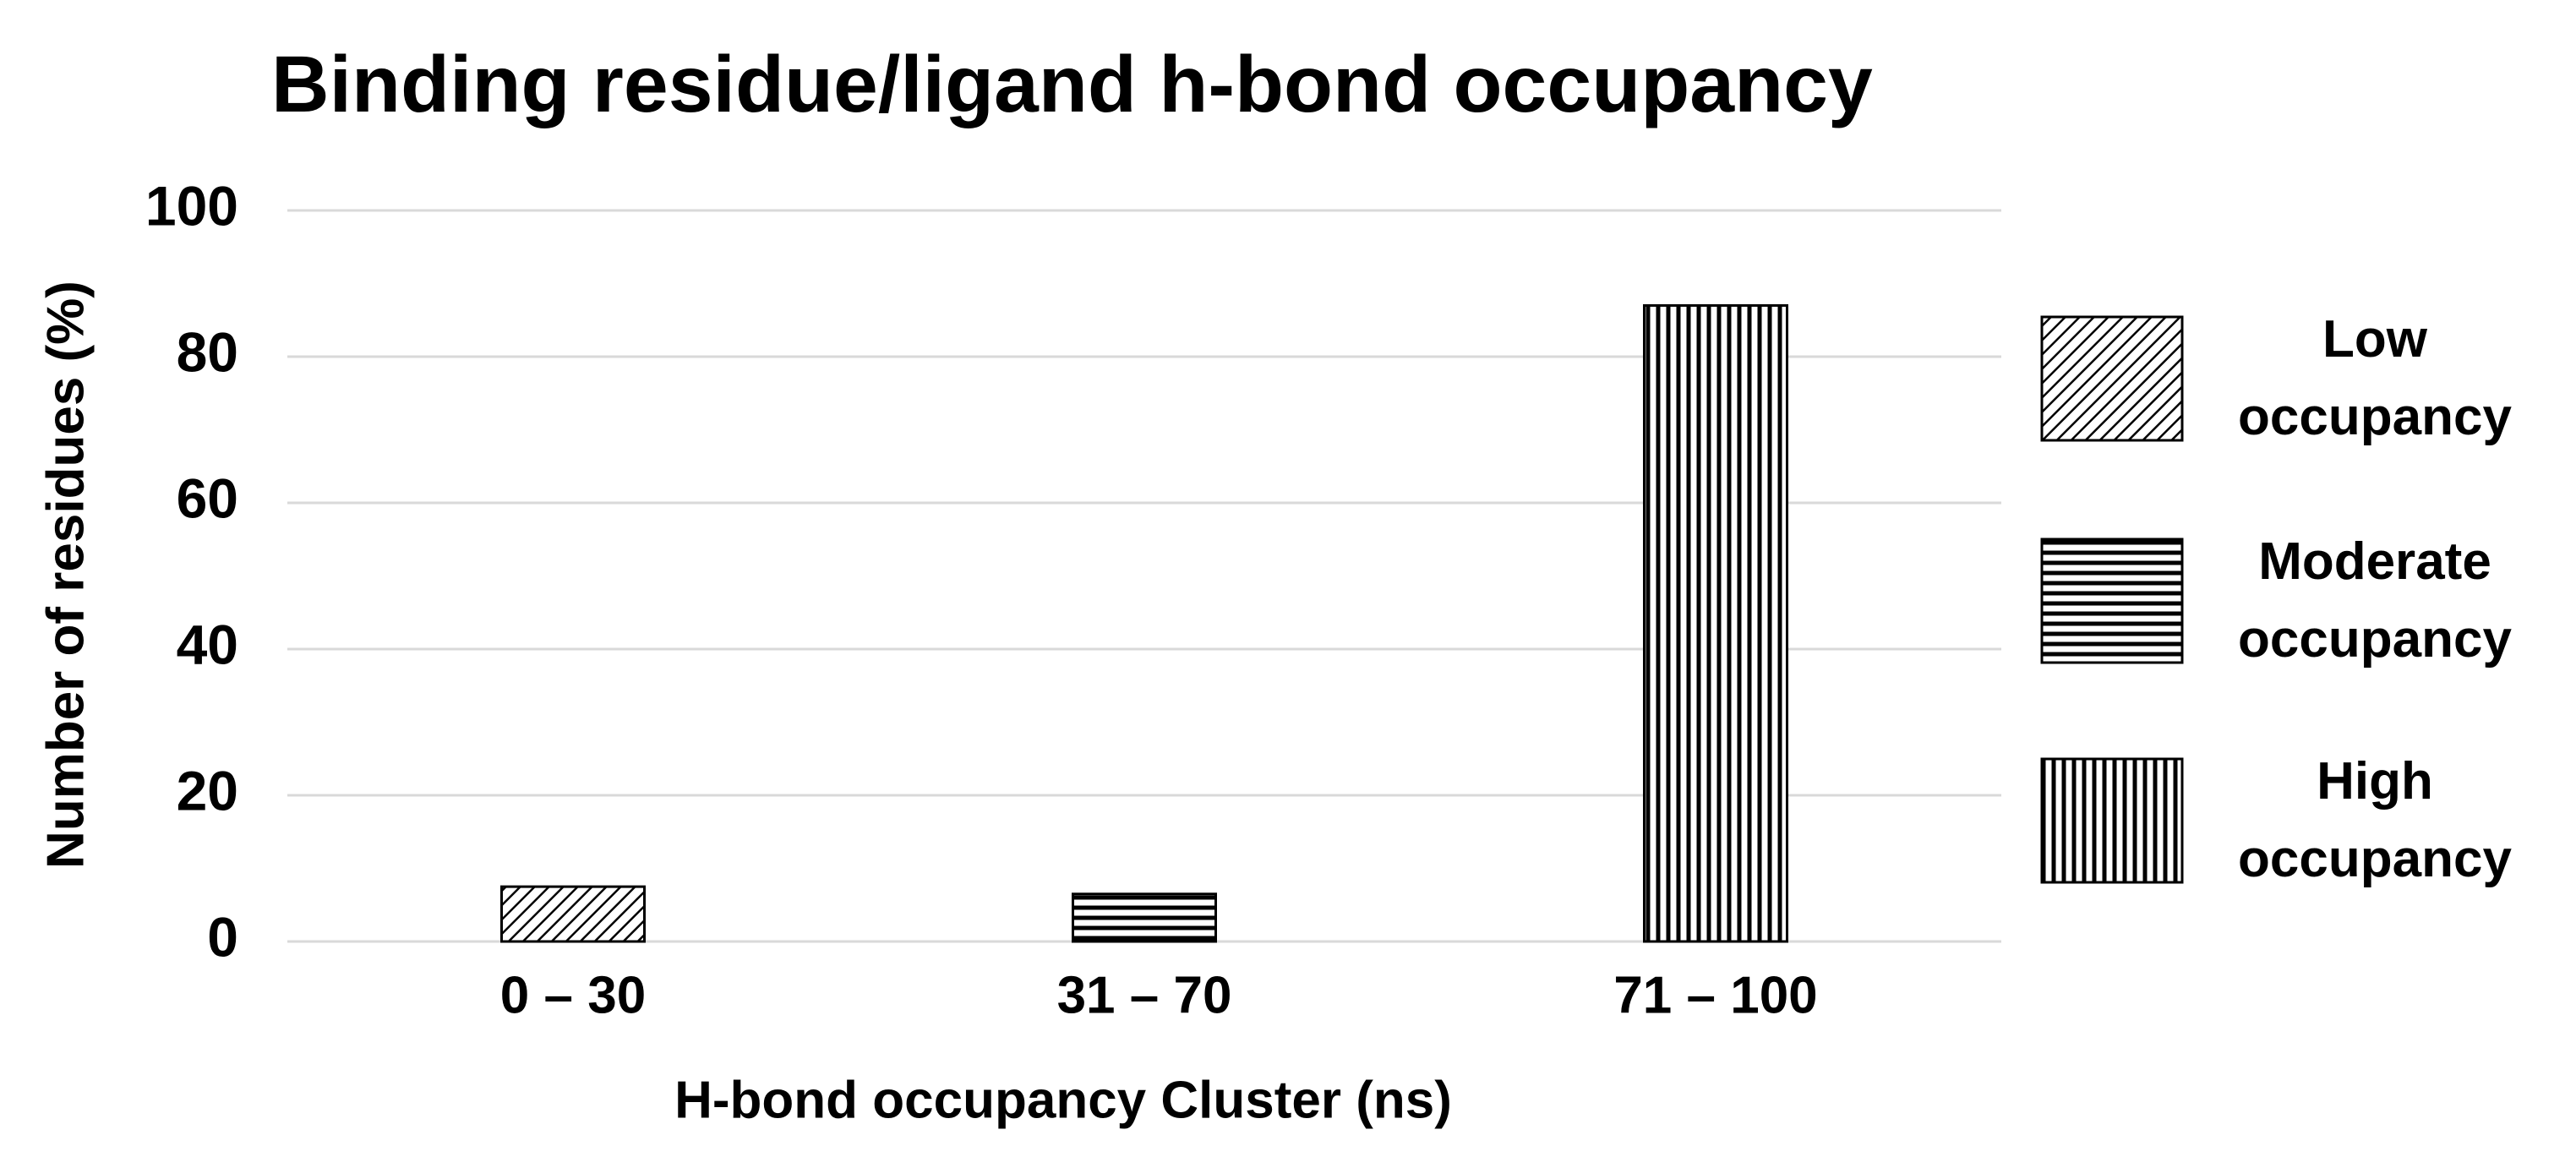  What do you see at coordinates (207, 644) in the screenshot?
I see `y-tick-label: 40` at bounding box center [207, 644].